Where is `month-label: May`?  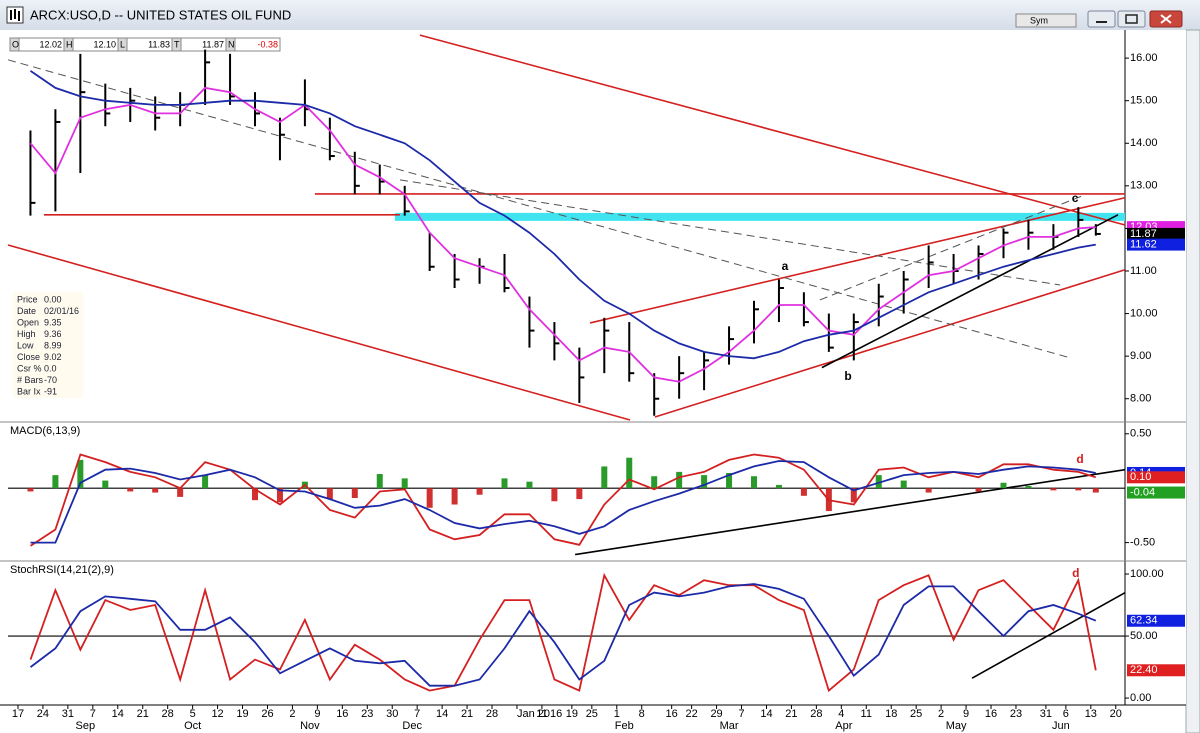
month-label: May is located at coordinates (956, 726).